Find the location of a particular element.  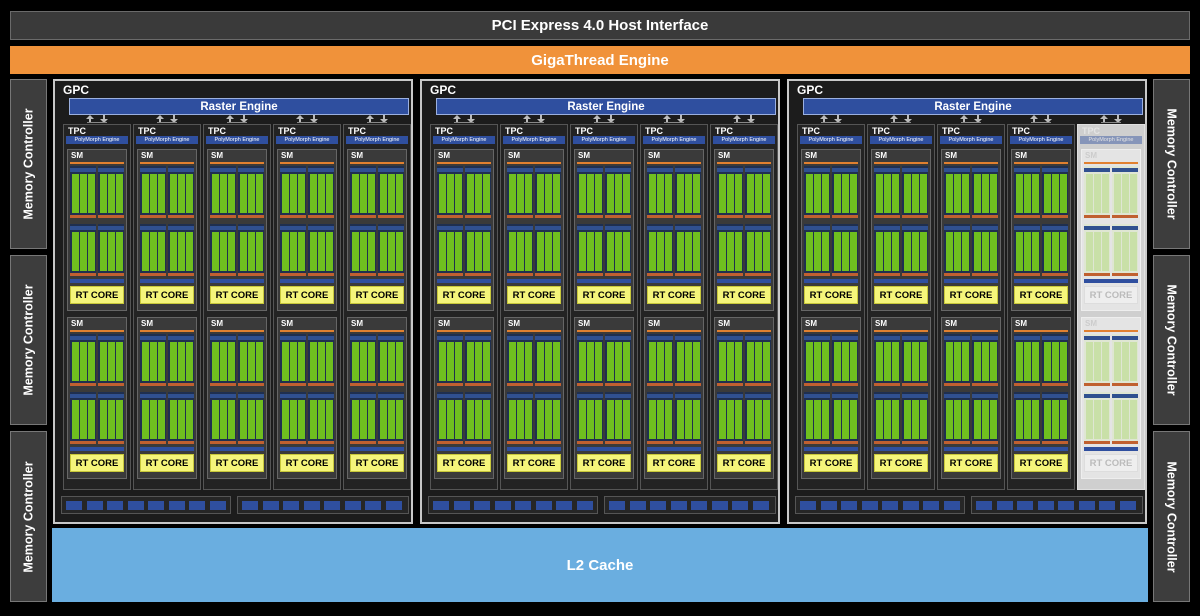

tpc-label: TPC is located at coordinates (654, 131).